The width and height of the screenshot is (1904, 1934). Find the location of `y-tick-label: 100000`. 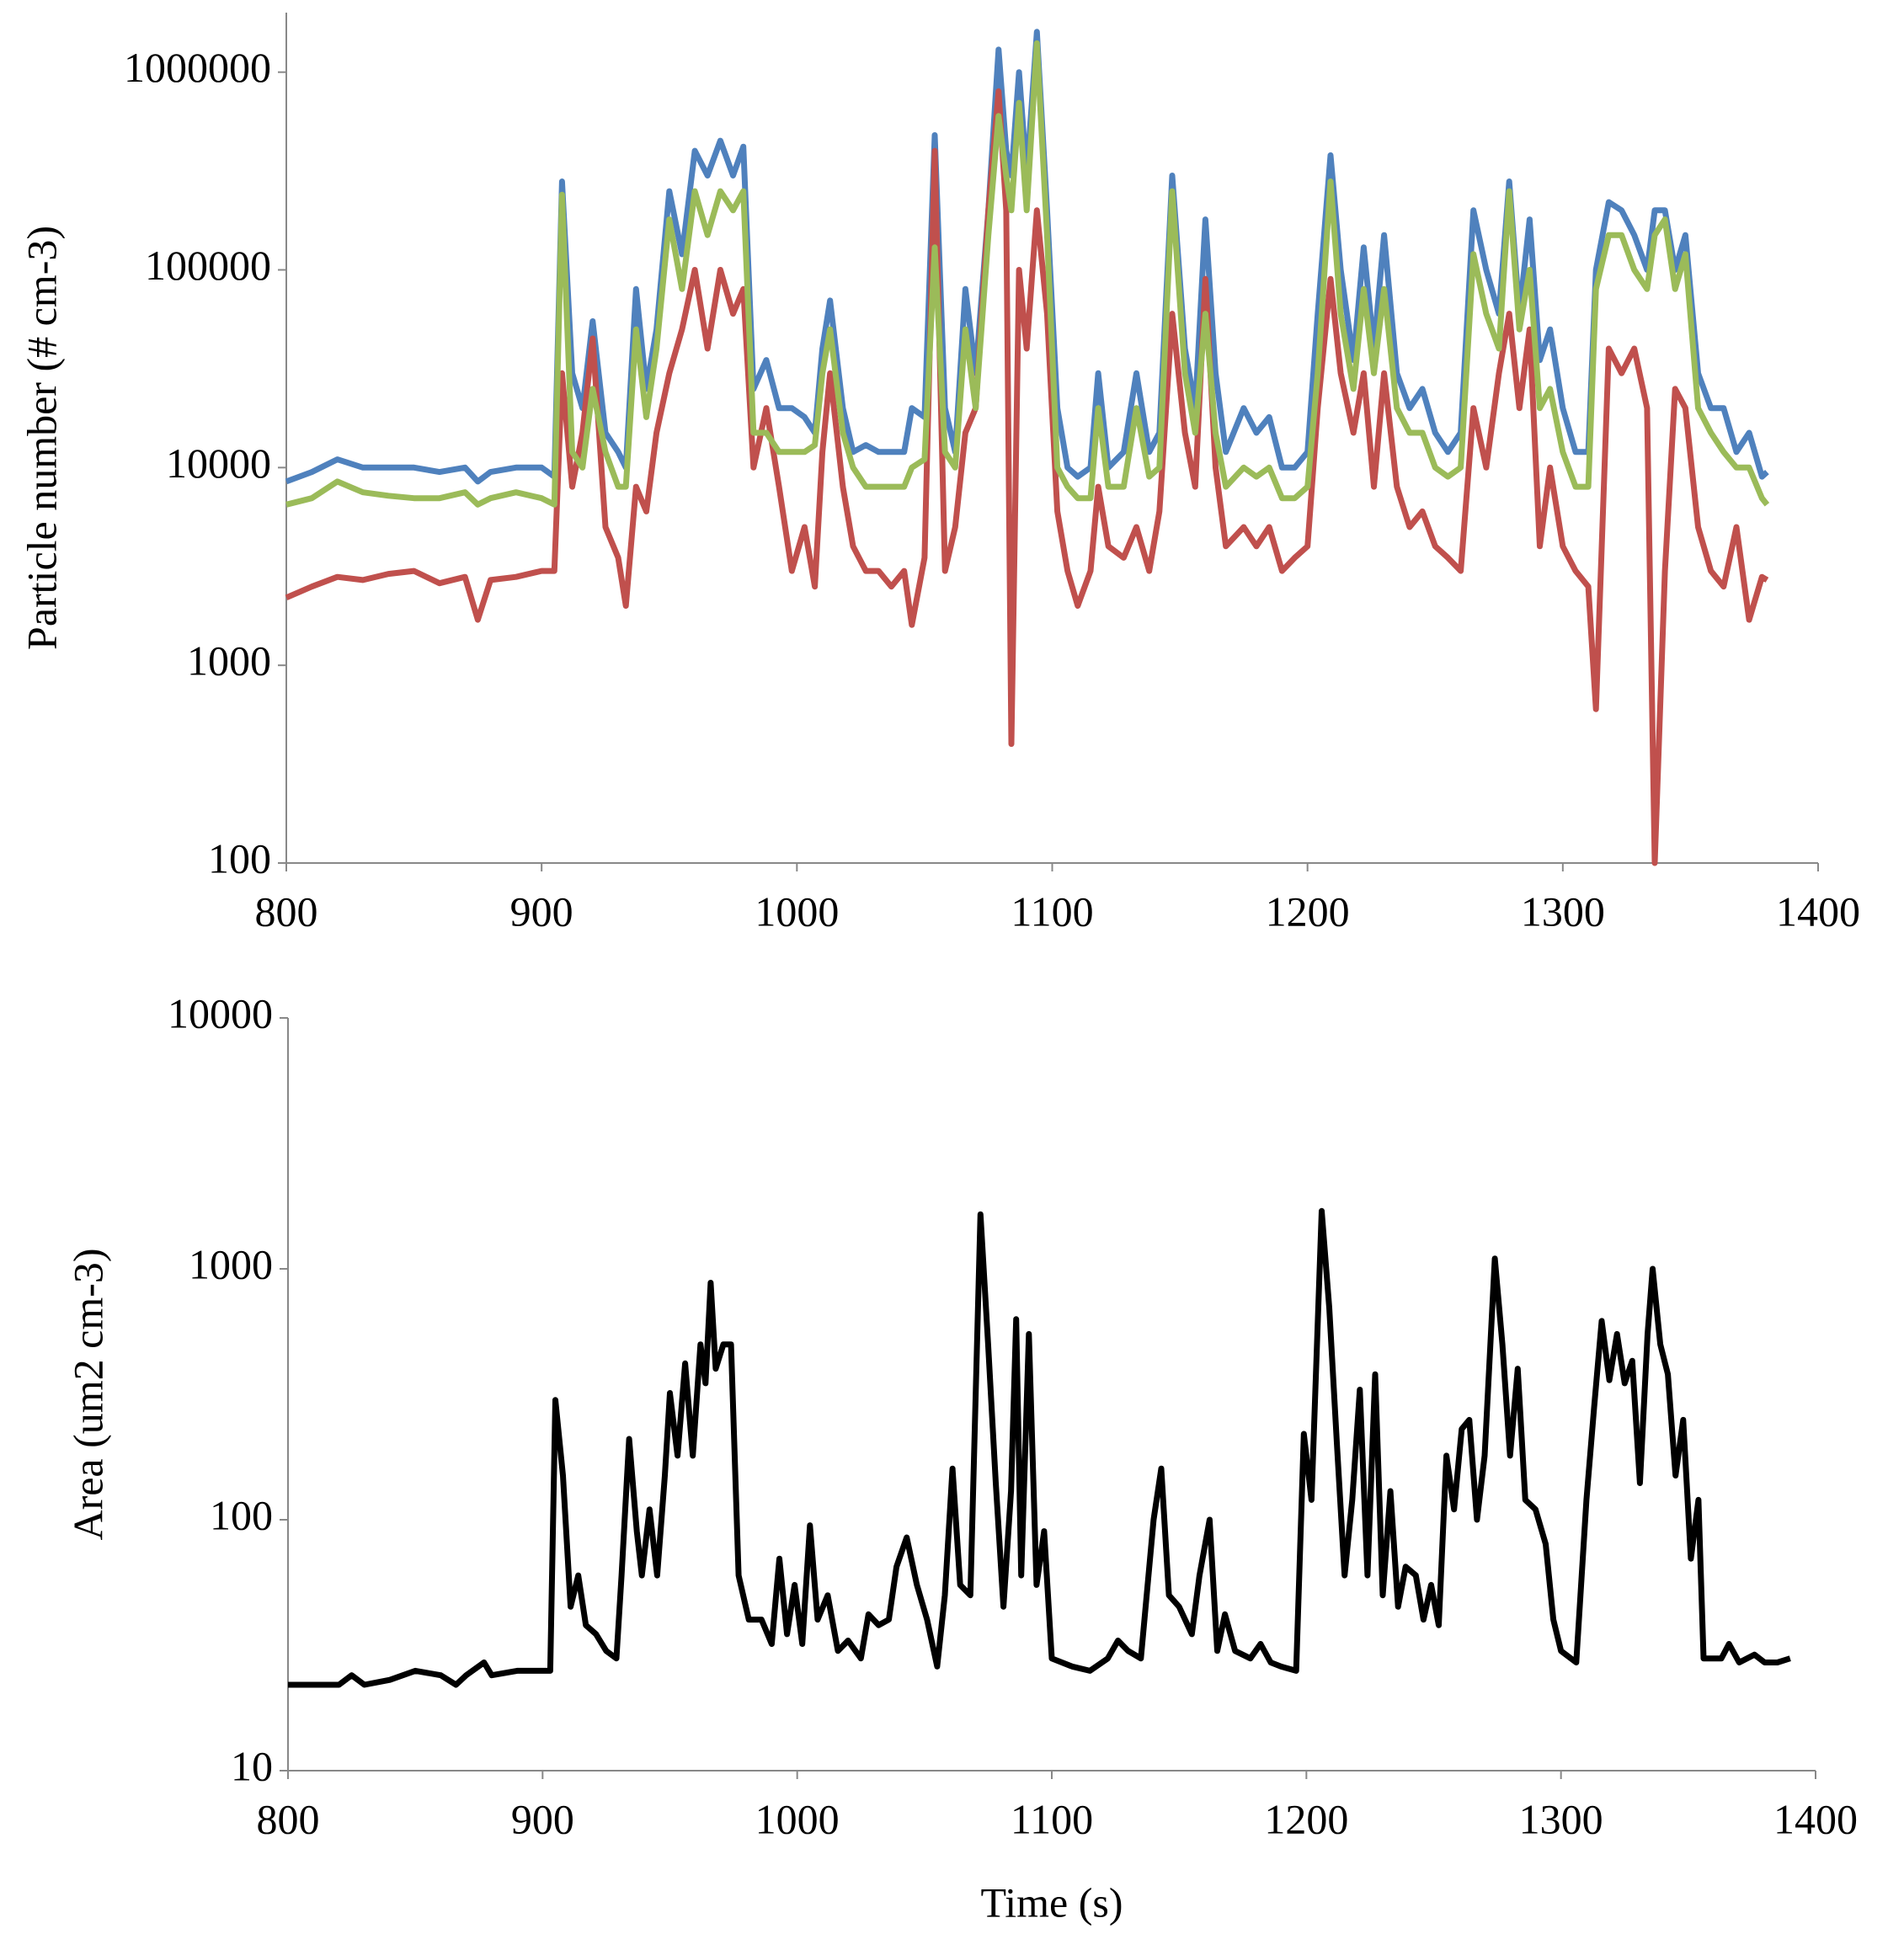

y-tick-label: 100000 is located at coordinates (208, 265).